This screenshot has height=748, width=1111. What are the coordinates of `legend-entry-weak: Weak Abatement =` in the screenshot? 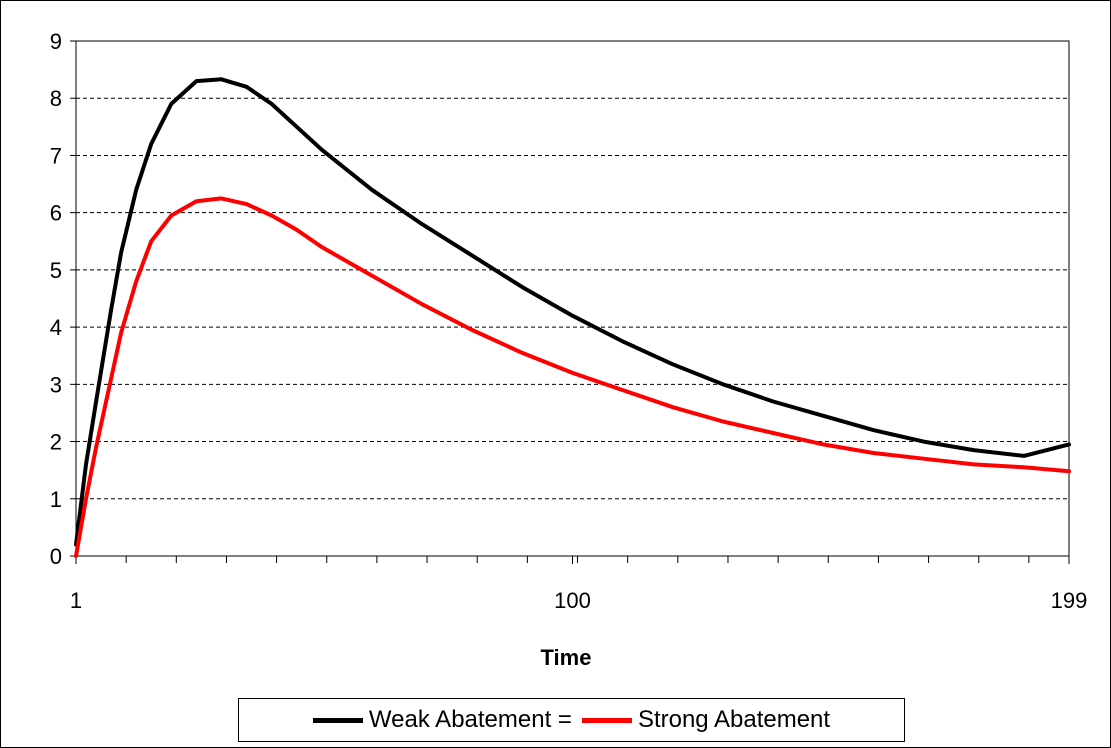 It's located at (442, 720).